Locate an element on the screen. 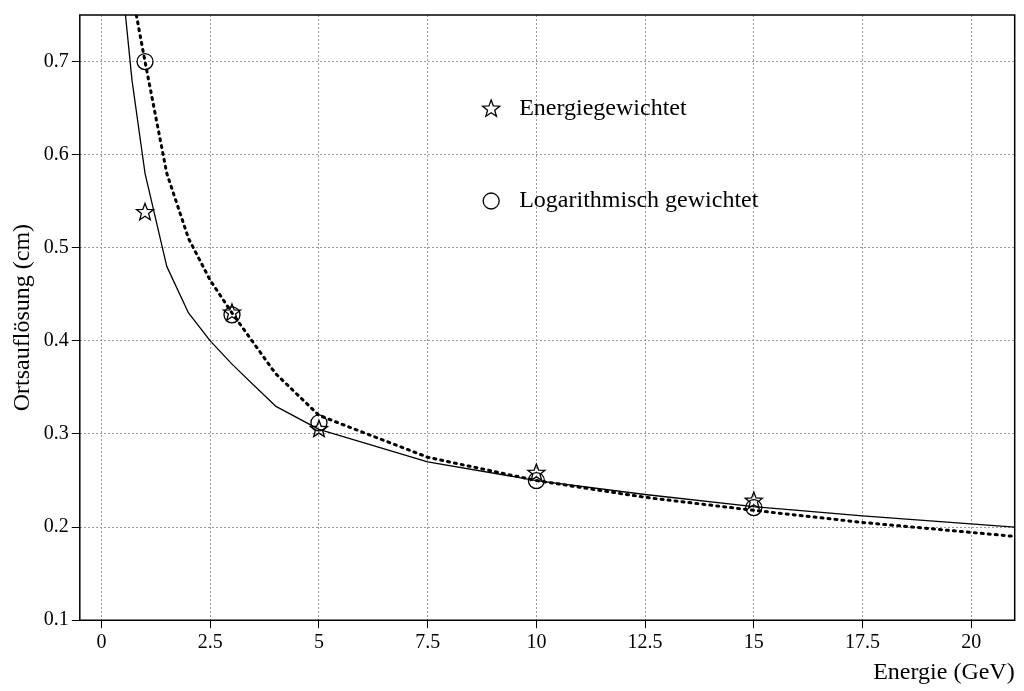 Image resolution: width=1024 pixels, height=691 pixels. y-tick-label: 0.6 is located at coordinates (56, 152).